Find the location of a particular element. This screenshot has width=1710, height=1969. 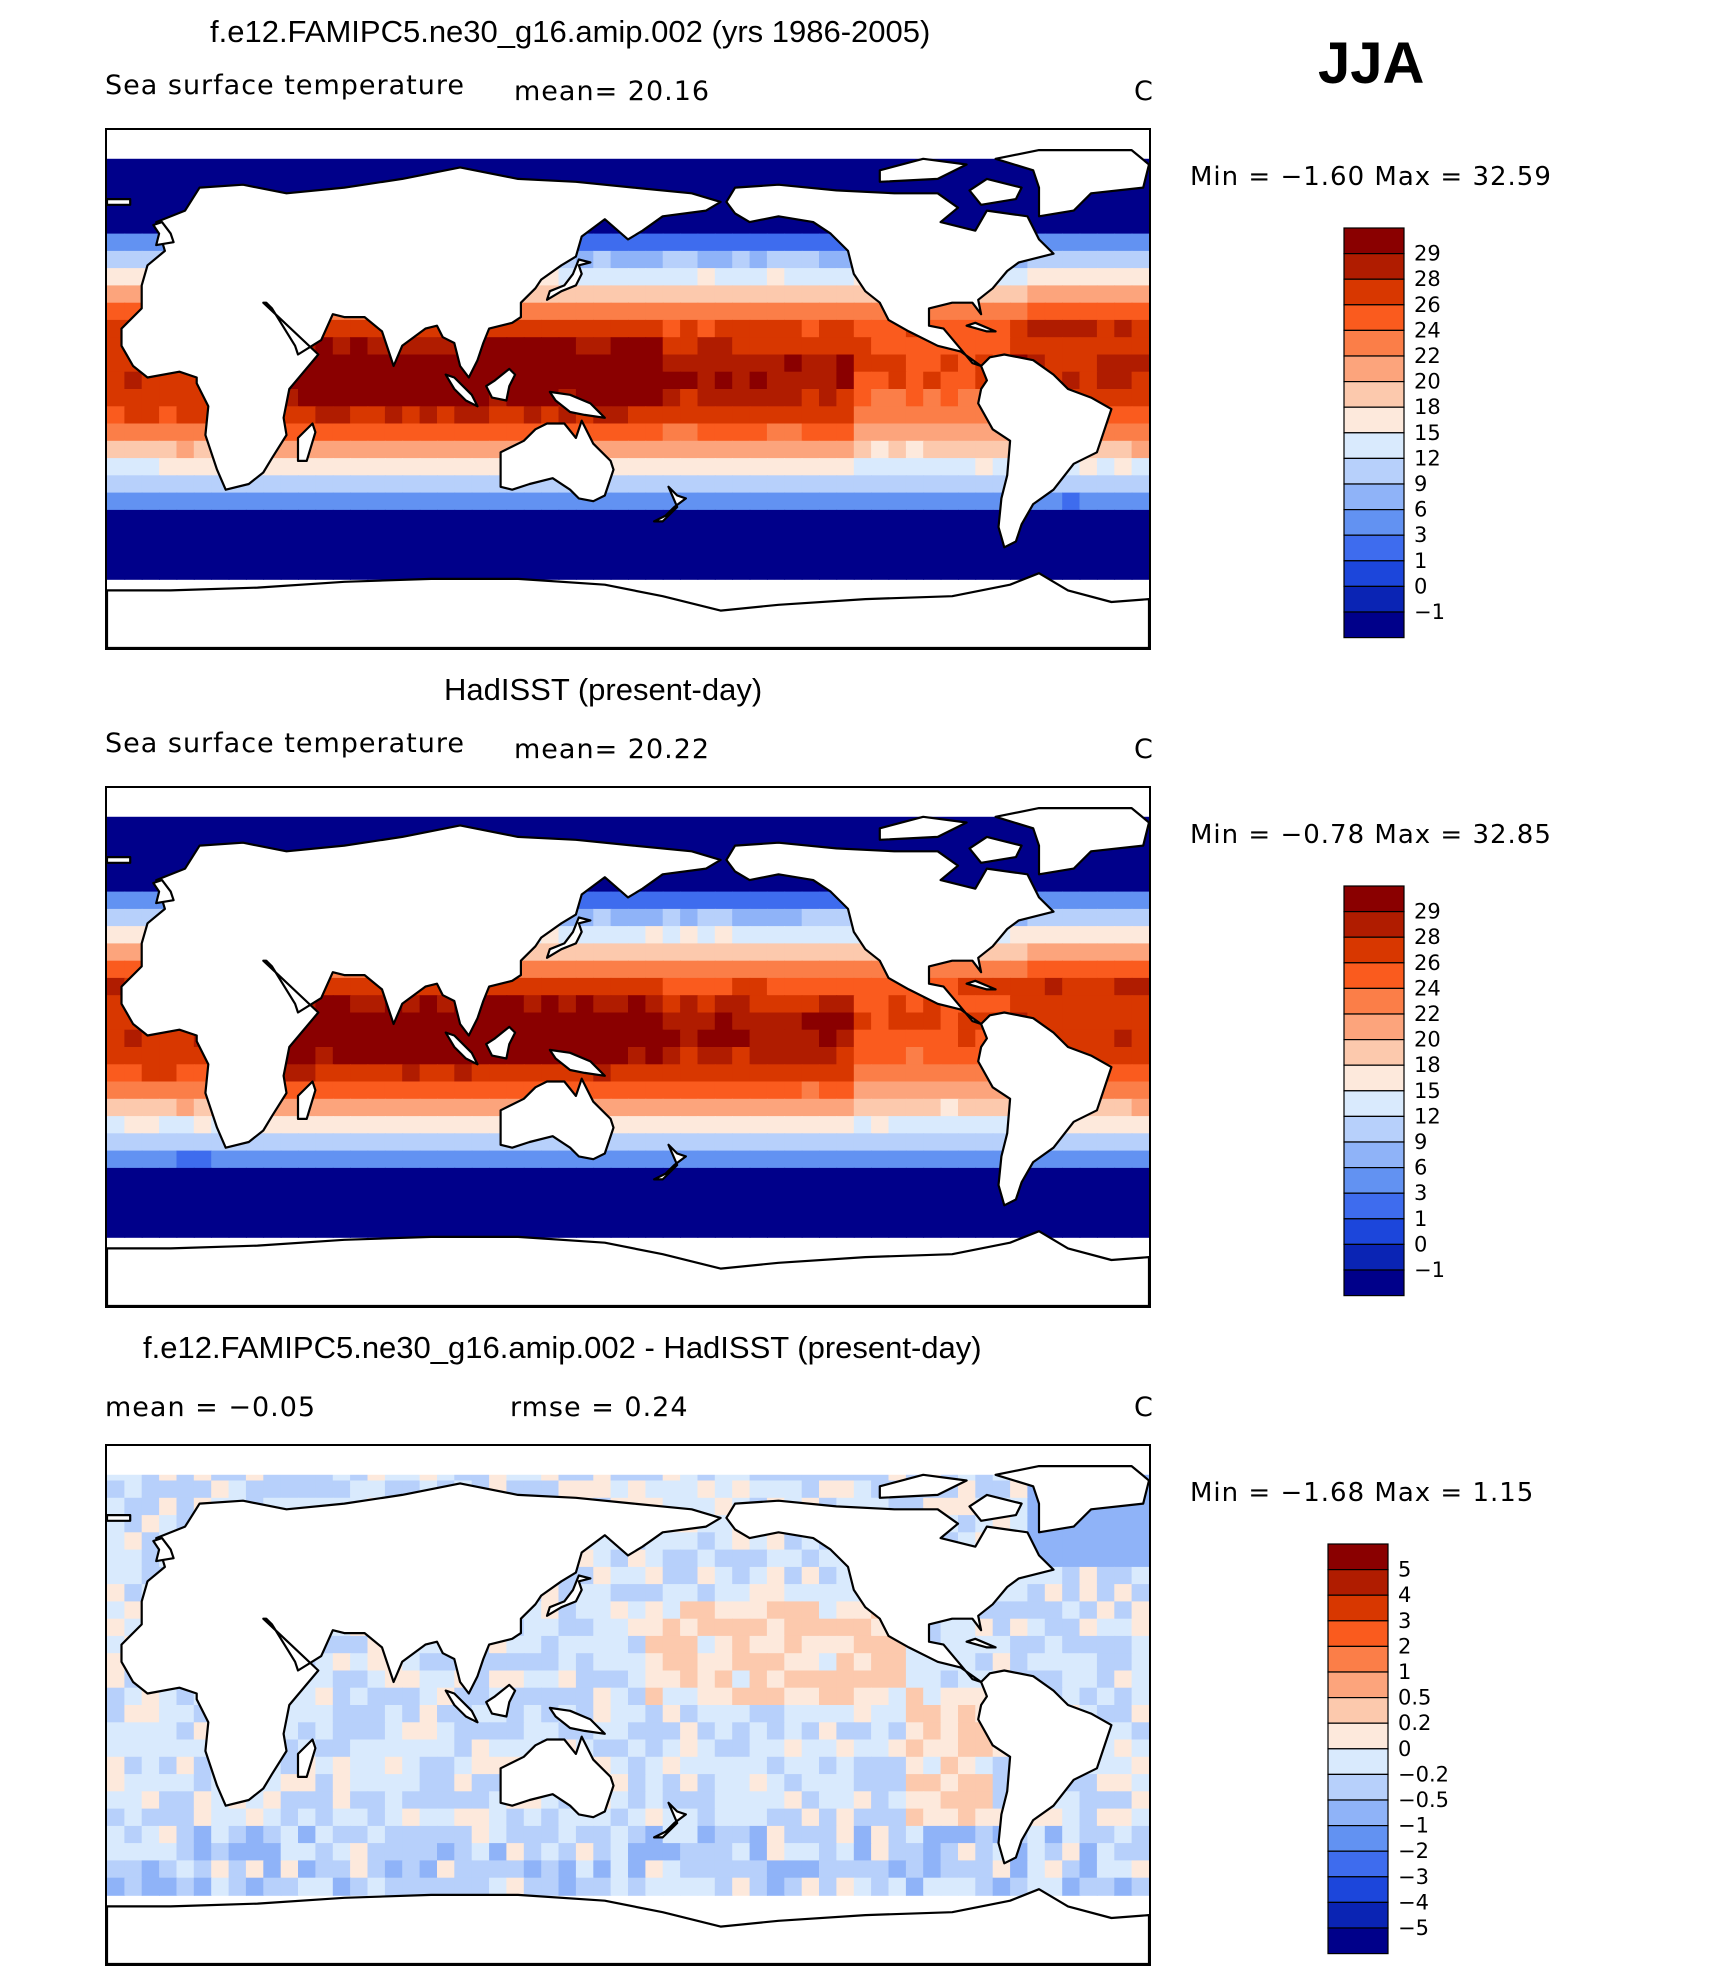

colorbar-tick-label: 3 is located at coordinates (1420, 535).